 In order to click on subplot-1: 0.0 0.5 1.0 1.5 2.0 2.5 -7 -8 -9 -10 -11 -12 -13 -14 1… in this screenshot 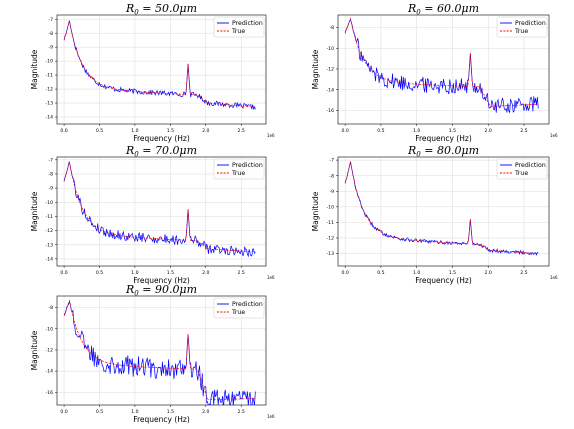, I will do `click(152, 72)`.